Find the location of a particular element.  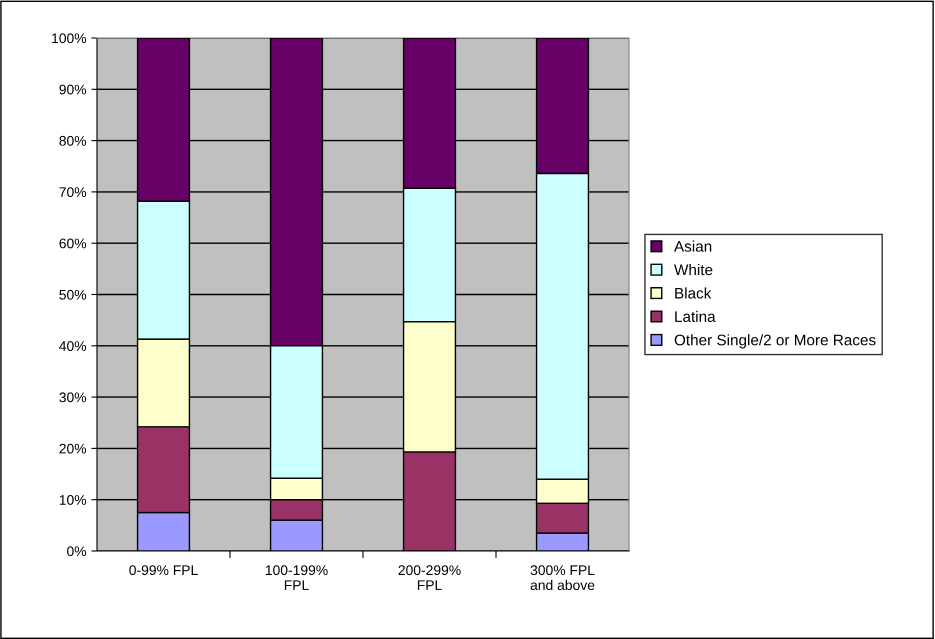

legend-label: Latina is located at coordinates (695, 316).